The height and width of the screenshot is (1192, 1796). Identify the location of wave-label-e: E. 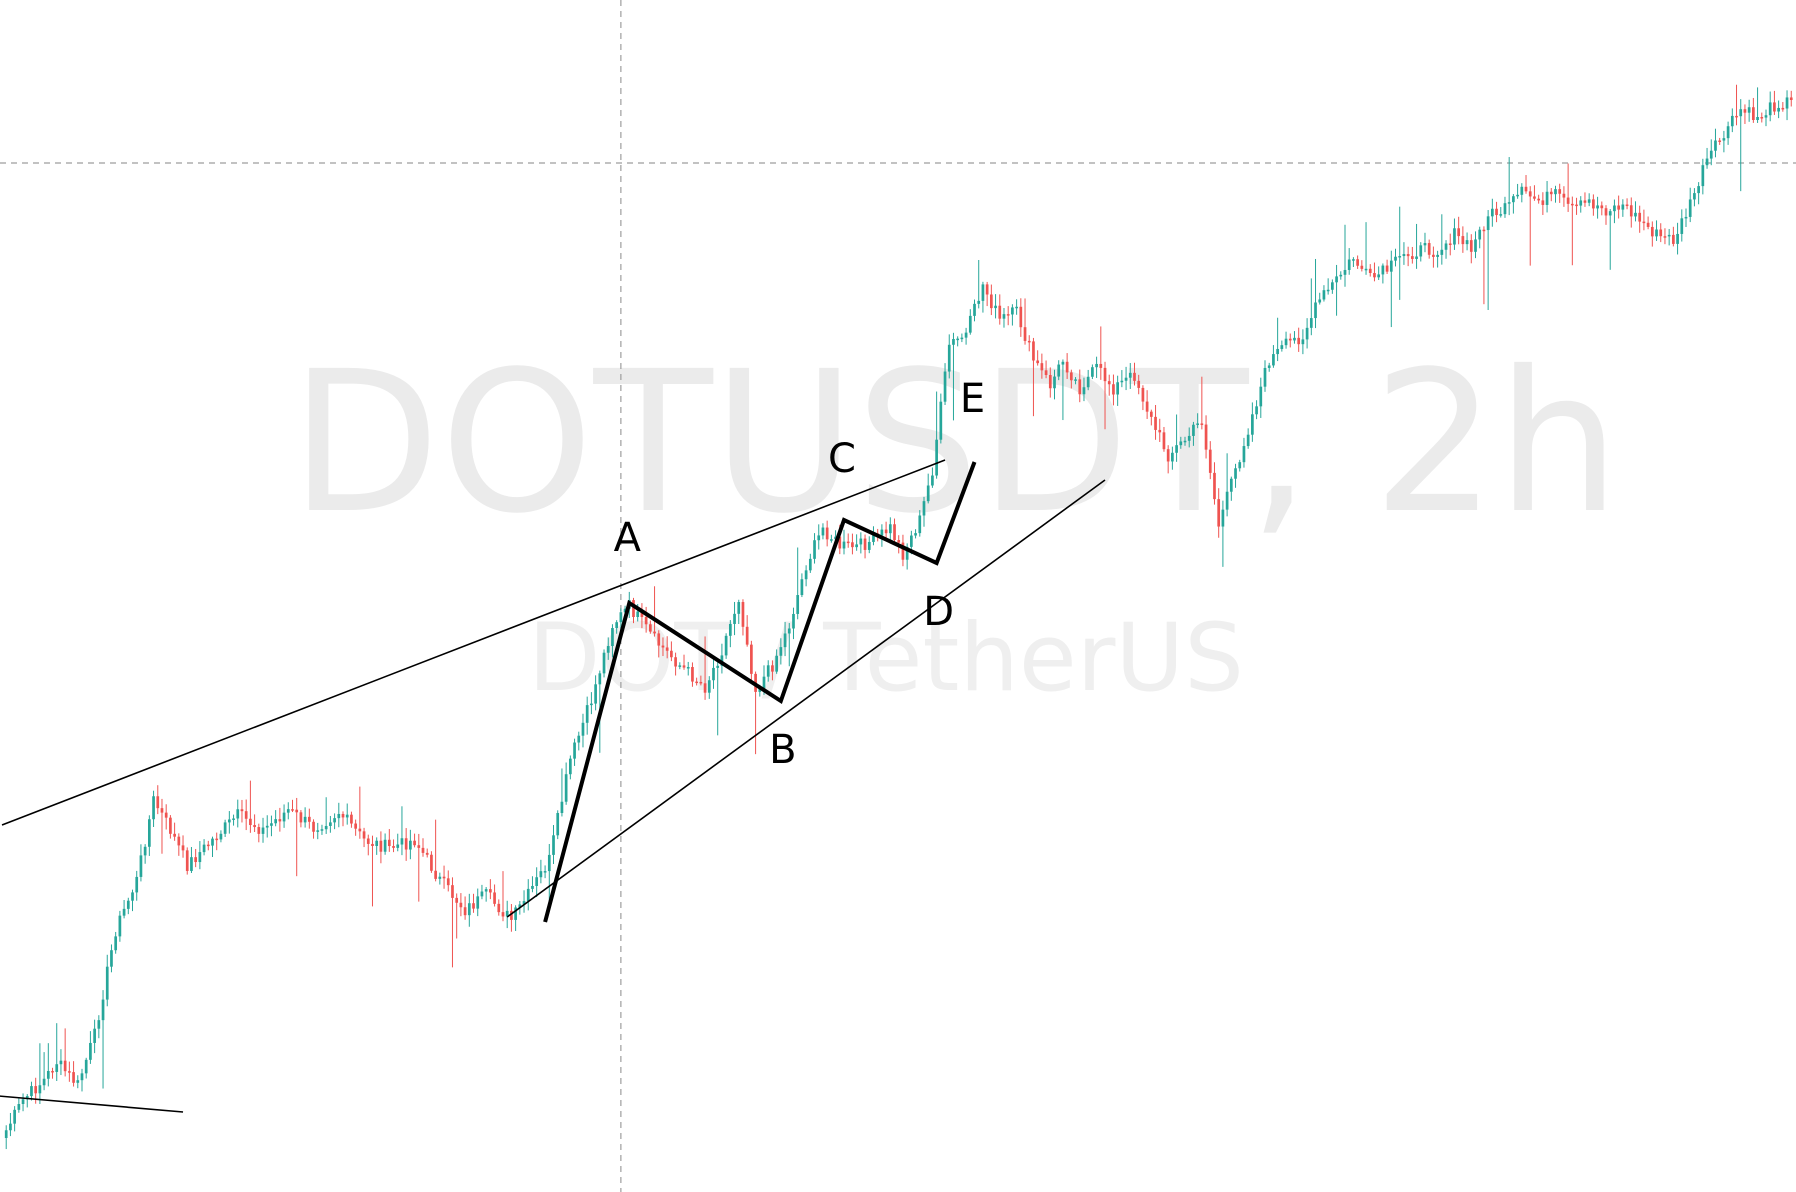
(972, 399).